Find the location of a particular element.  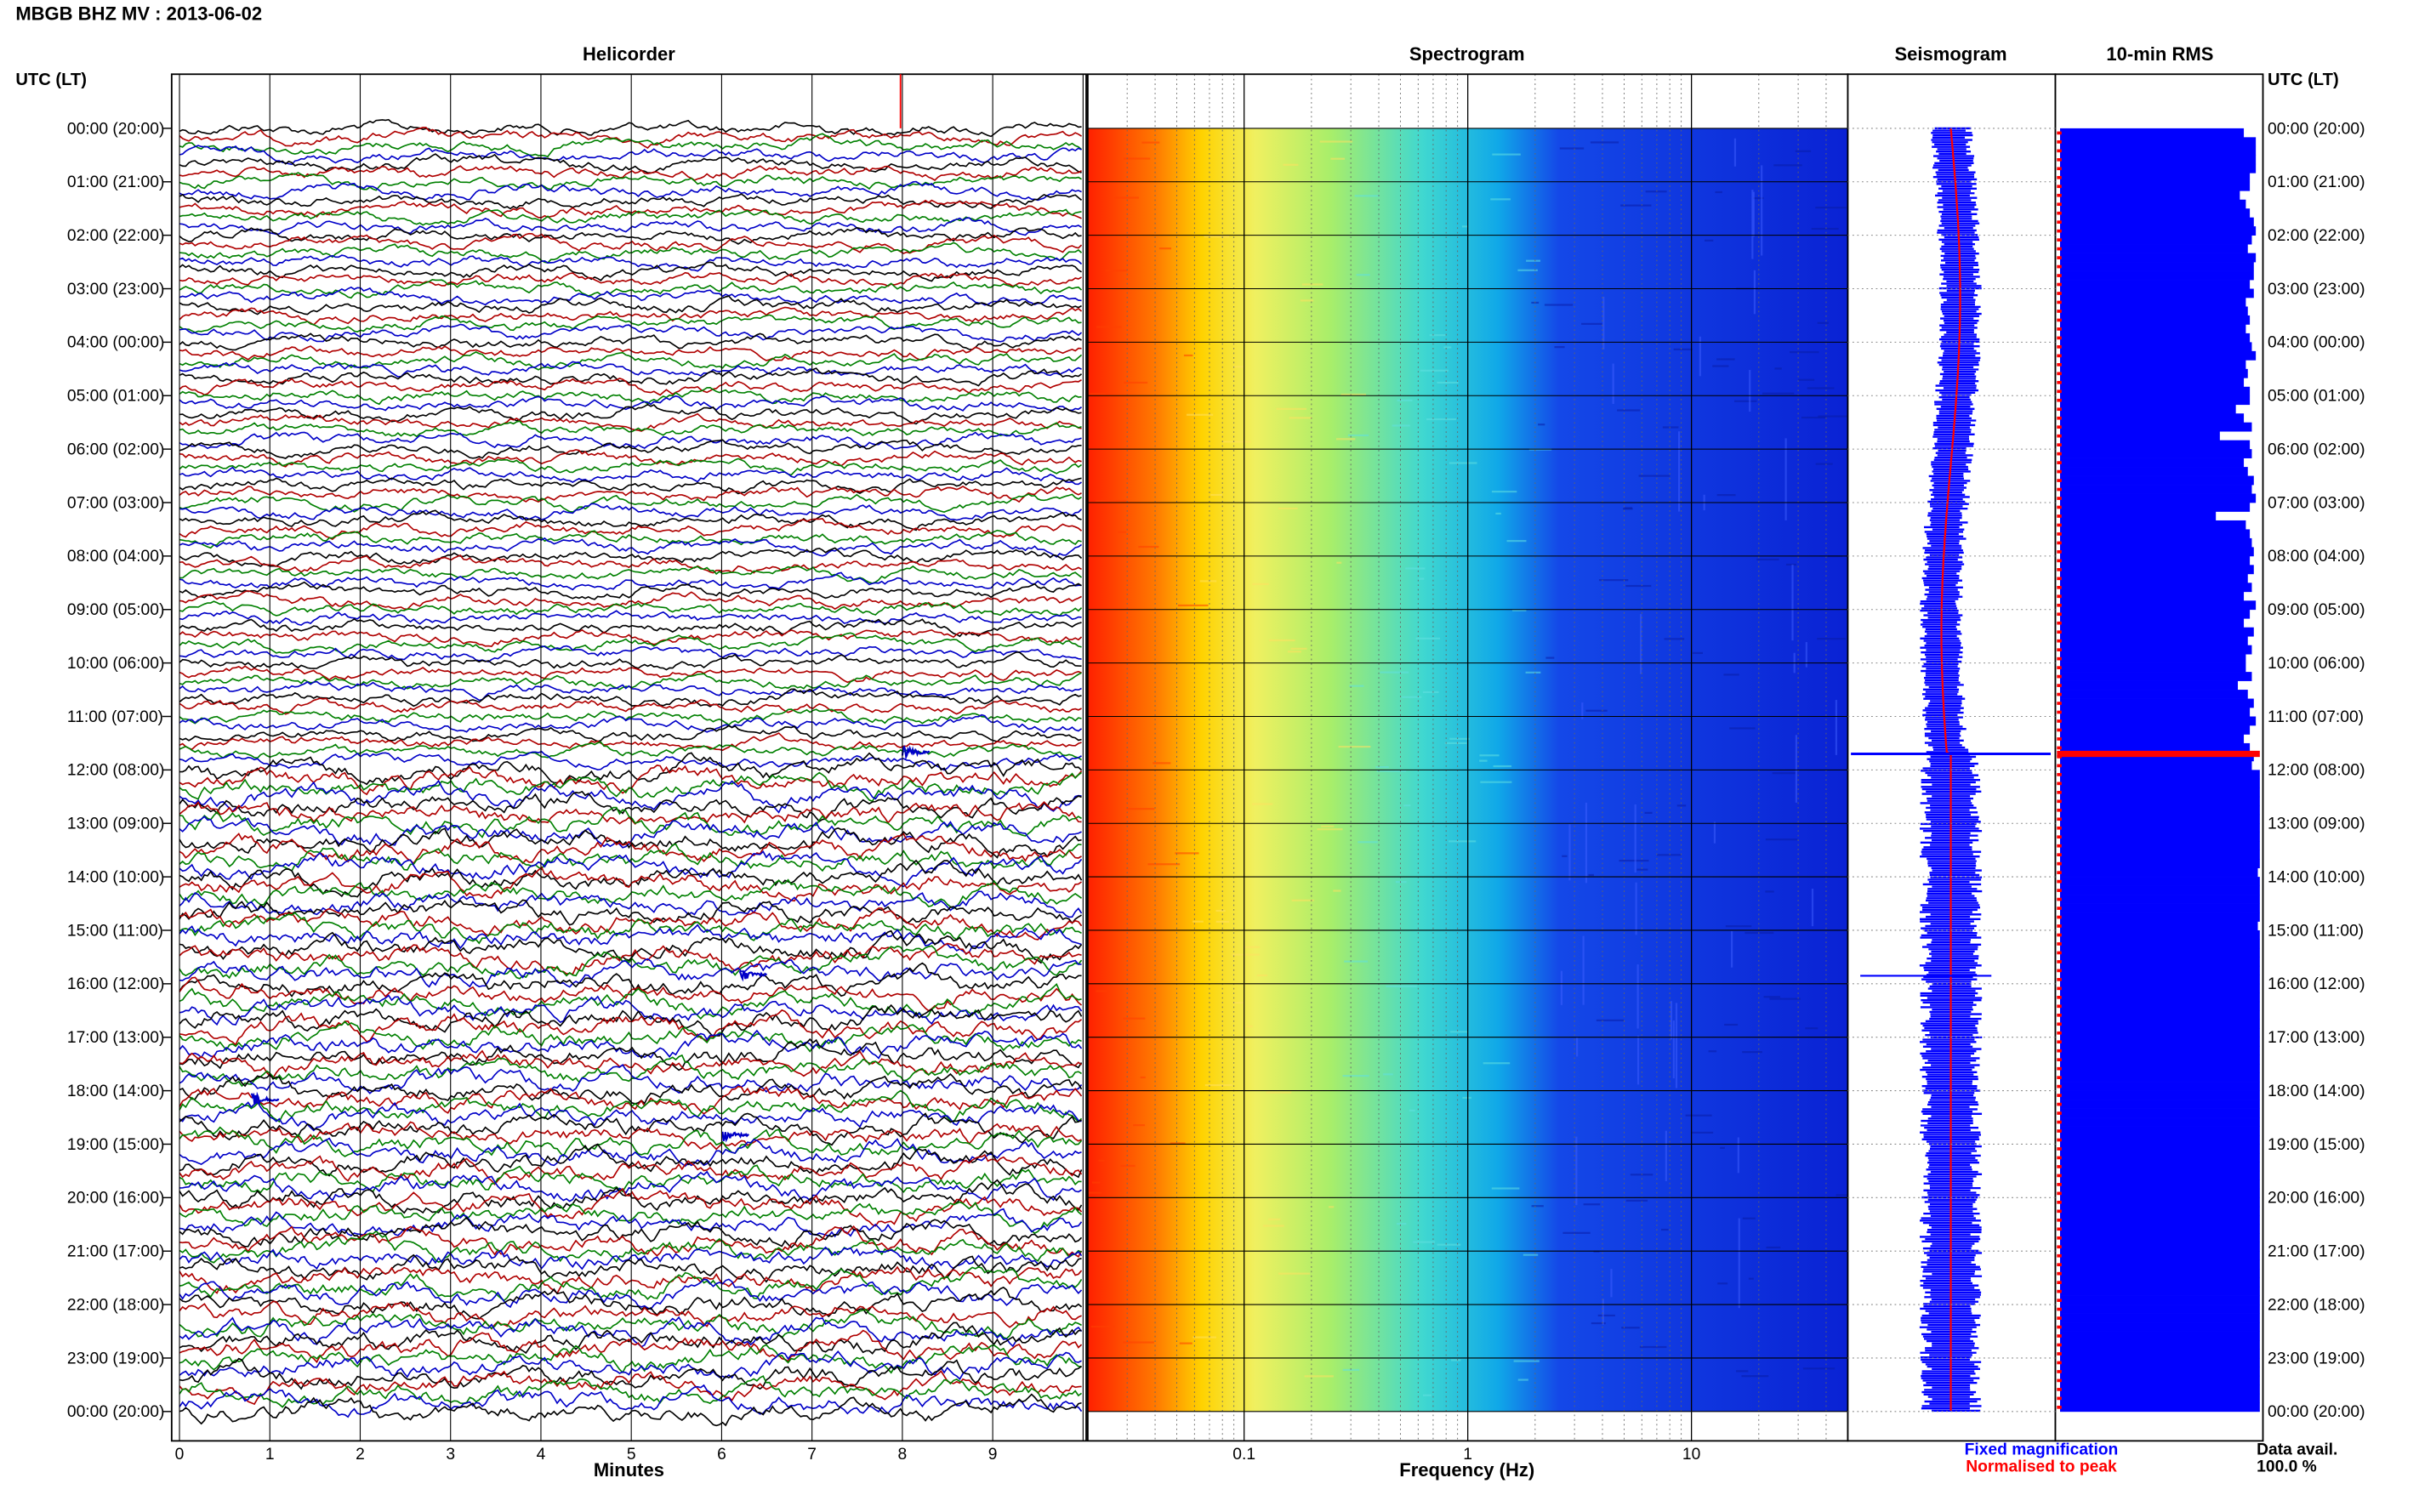

helicorder-event is located at coordinates (735, 1137).